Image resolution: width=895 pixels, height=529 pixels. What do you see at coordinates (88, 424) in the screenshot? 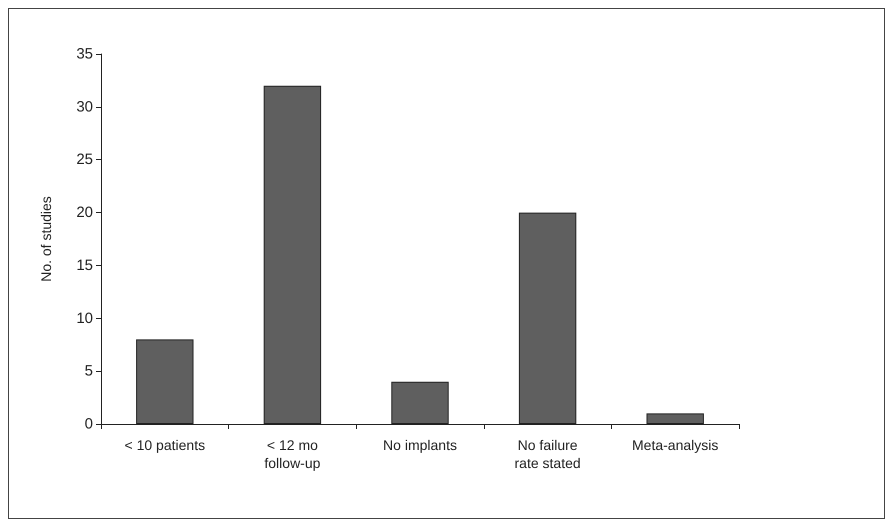
I see `y-tick-label: 0` at bounding box center [88, 424].